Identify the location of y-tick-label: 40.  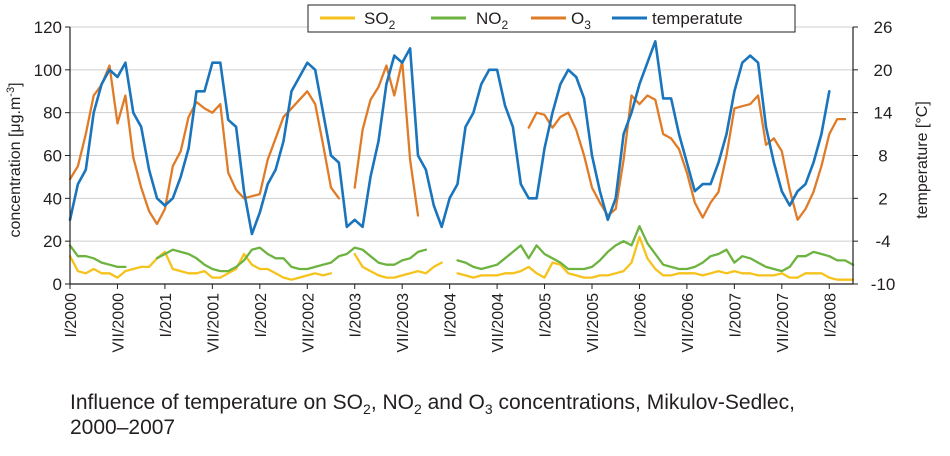
(52, 198).